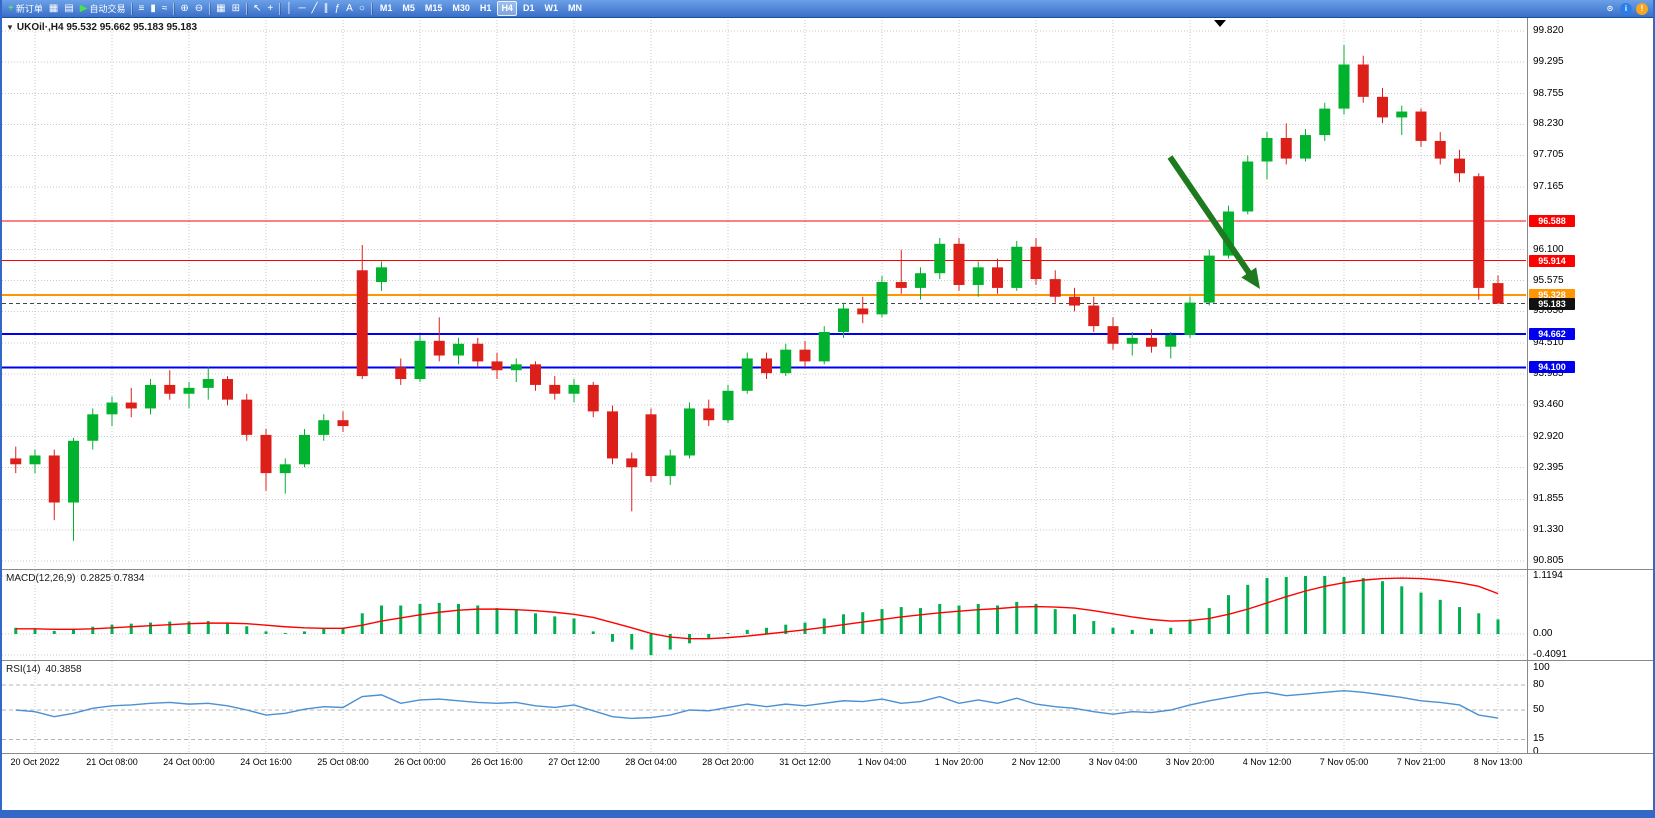  Describe the element at coordinates (270, 9) in the screenshot. I see `crosshair-button: +` at that location.